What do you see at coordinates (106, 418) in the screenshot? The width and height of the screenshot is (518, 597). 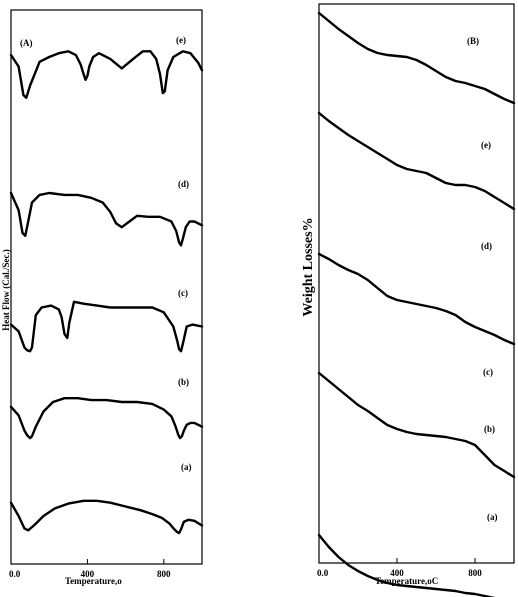 I see `panel-a-curve-b` at bounding box center [106, 418].